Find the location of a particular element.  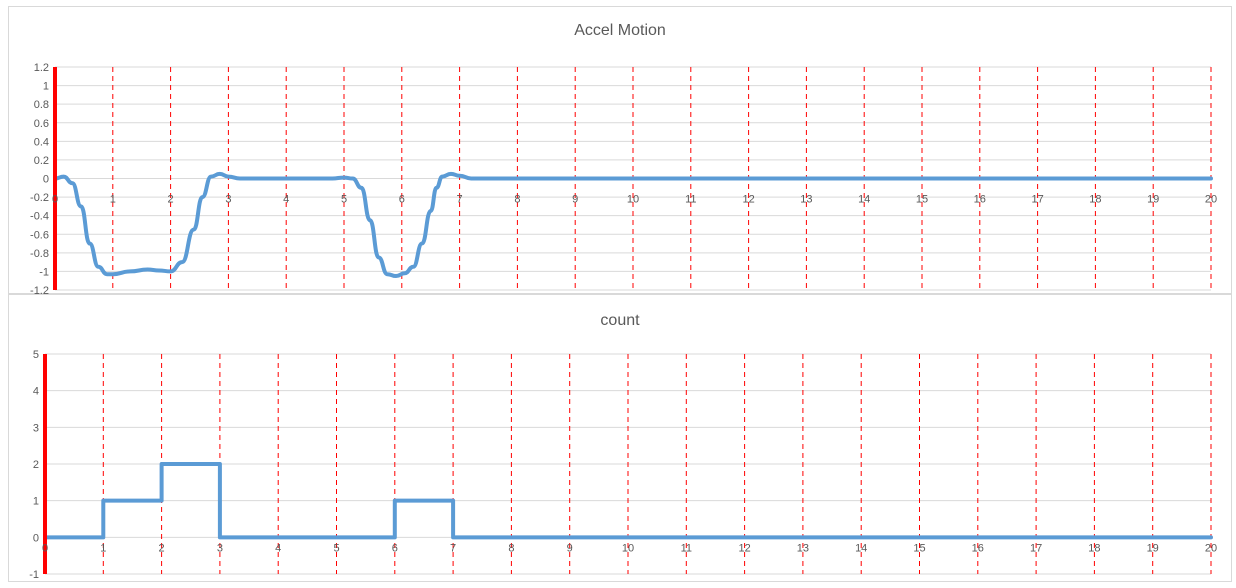

y-tick-label: 1.2 is located at coordinates (41, 68).